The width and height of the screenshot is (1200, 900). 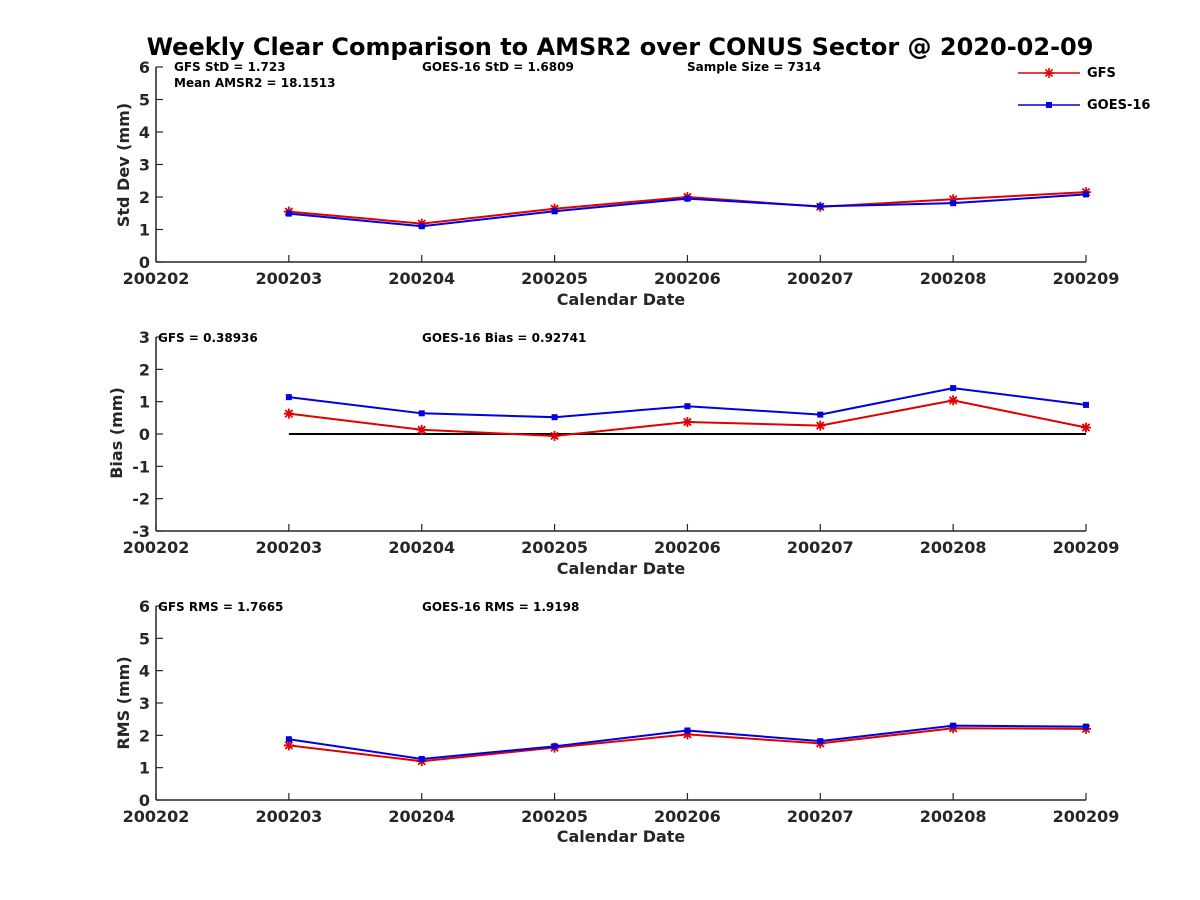 I want to click on rms-x-tick-label: 200206, so click(x=687, y=816).